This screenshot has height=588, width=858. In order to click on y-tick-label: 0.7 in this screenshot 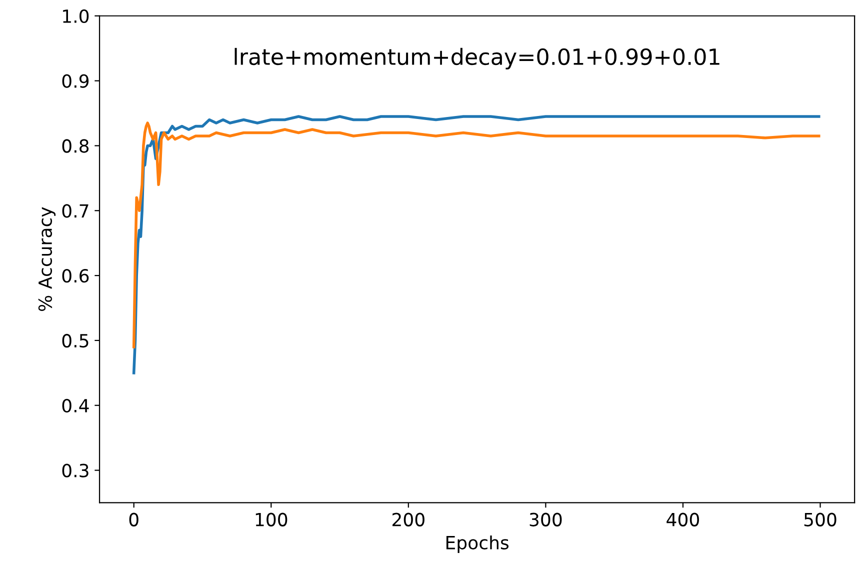, I will do `click(75, 211)`.